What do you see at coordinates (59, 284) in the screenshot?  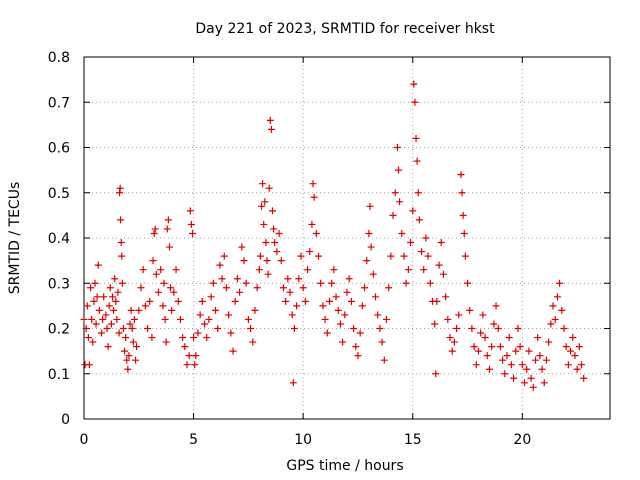 I see `y-tick-label: 0.3` at bounding box center [59, 284].